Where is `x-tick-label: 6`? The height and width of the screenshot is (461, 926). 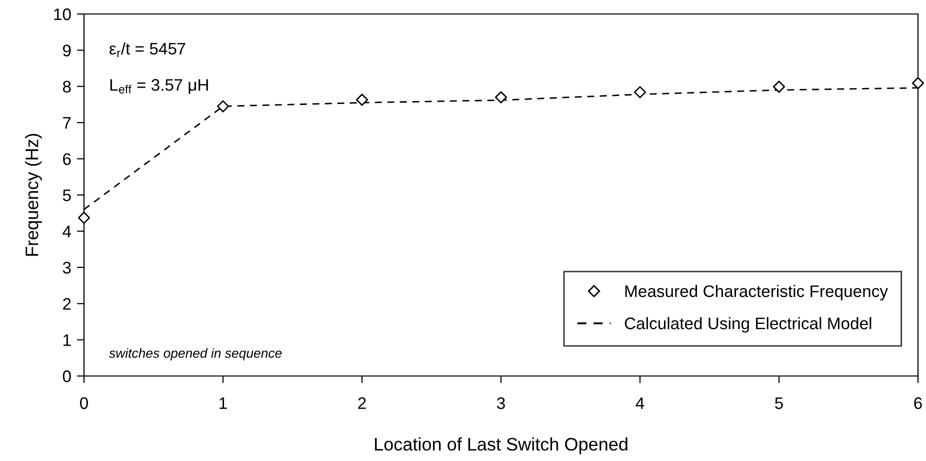
x-tick-label: 6 is located at coordinates (918, 403).